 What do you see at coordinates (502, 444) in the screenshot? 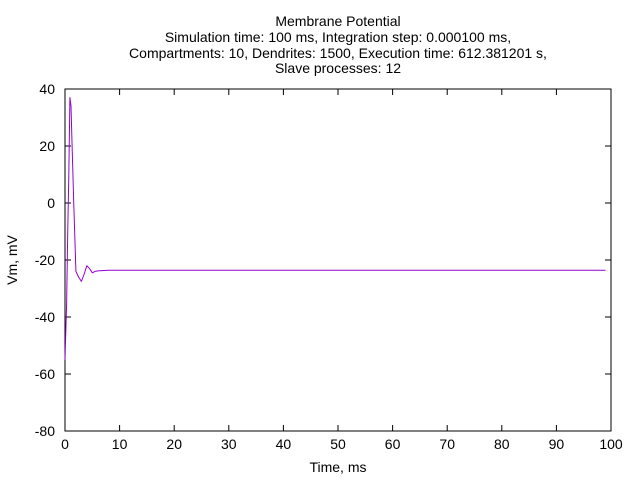
I see `x-tick-label: 80` at bounding box center [502, 444].